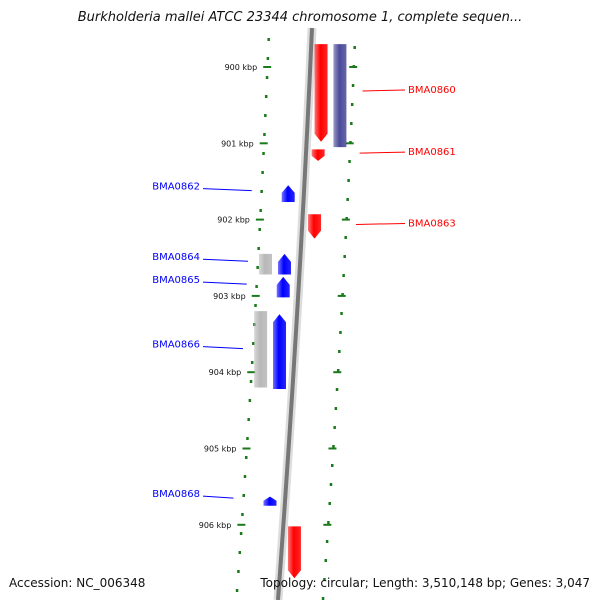 The width and height of the screenshot is (600, 600). I want to click on tick-label: 902 kbp, so click(233, 220).